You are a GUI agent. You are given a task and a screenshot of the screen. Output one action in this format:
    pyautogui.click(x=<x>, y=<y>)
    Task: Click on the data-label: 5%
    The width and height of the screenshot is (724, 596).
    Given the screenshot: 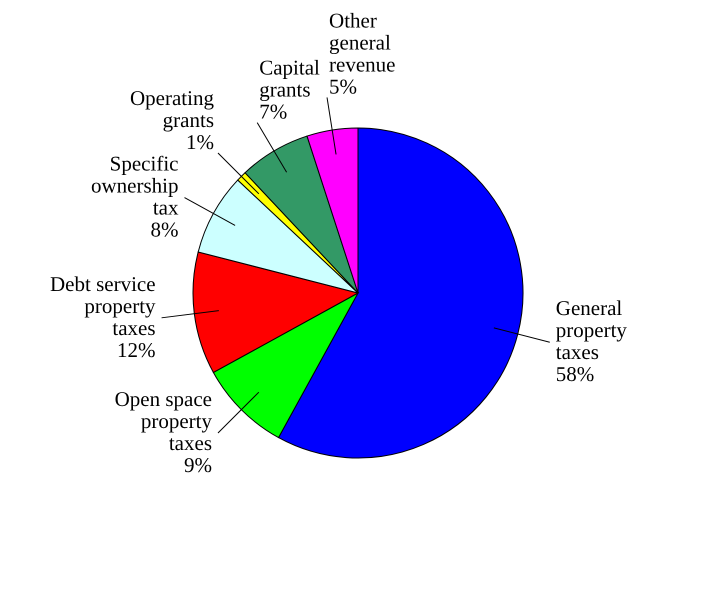 What is the action you would take?
    pyautogui.click(x=343, y=86)
    